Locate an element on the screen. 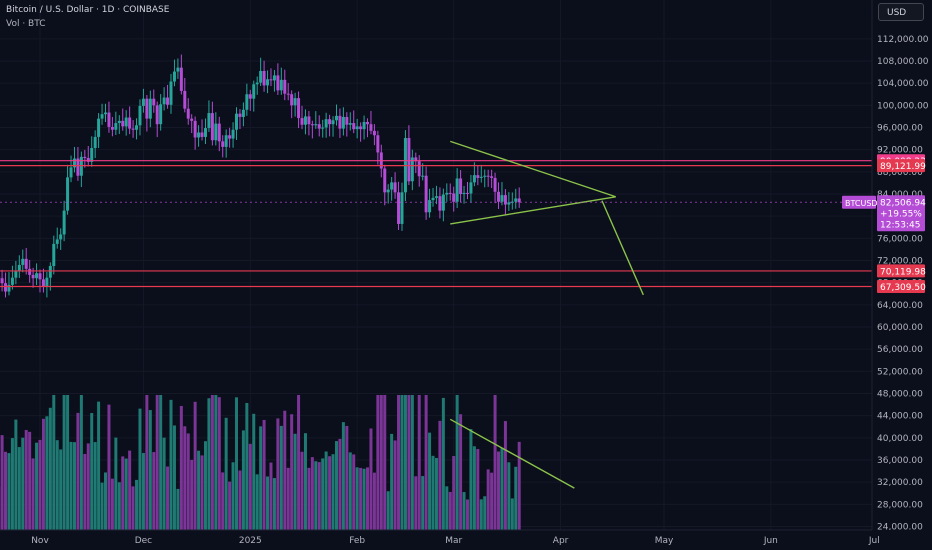 This screenshot has height=550, width=932. chart-title: Bitcoin / U.S. Dollar · 1D · COINBASE is located at coordinates (88, 10).